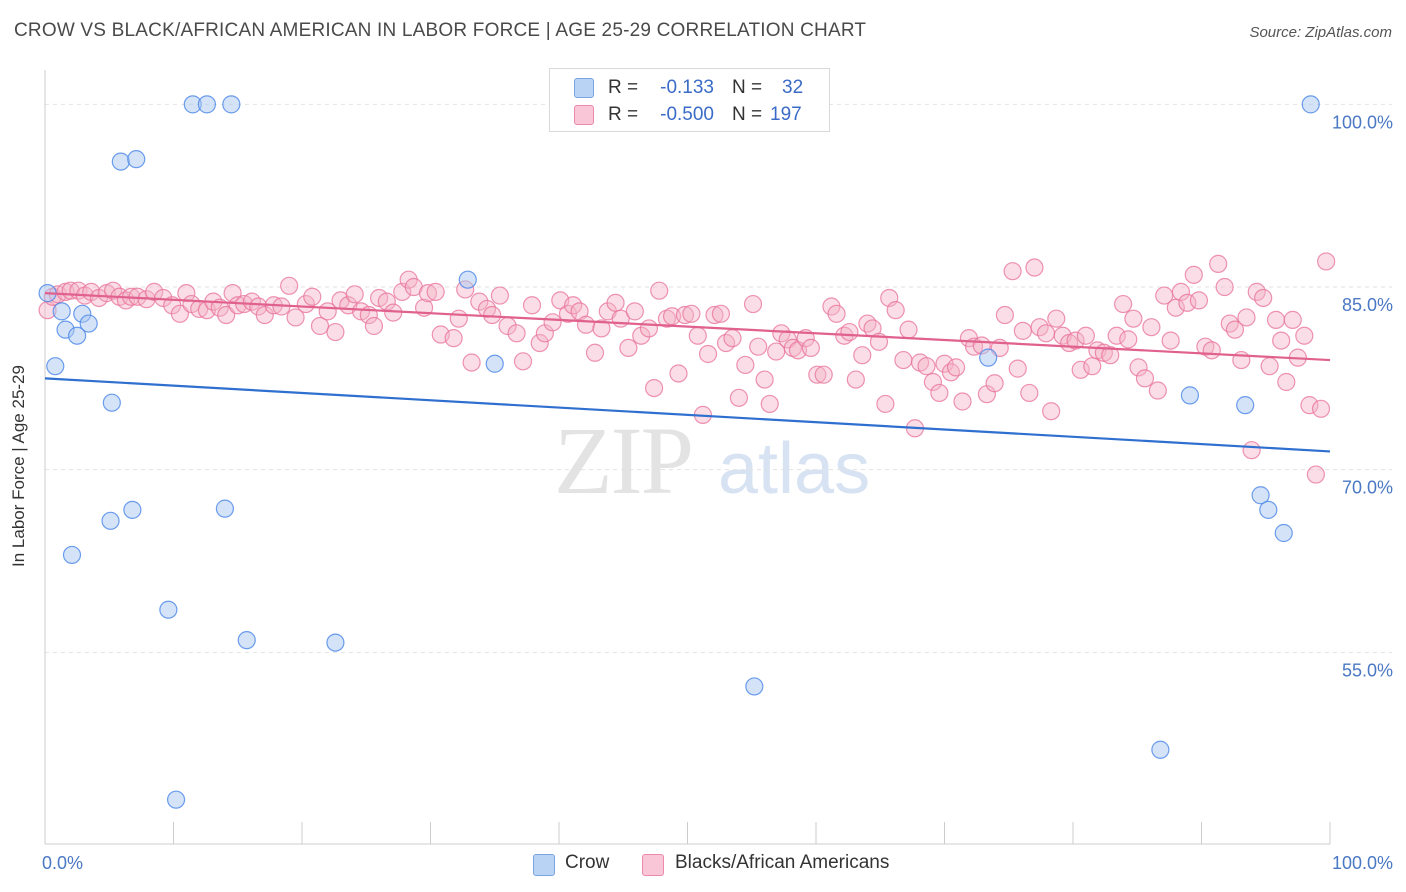 This screenshot has height=892, width=1406. Describe the element at coordinates (1367, 305) in the screenshot. I see `y-tick-label: 85.0%` at that location.